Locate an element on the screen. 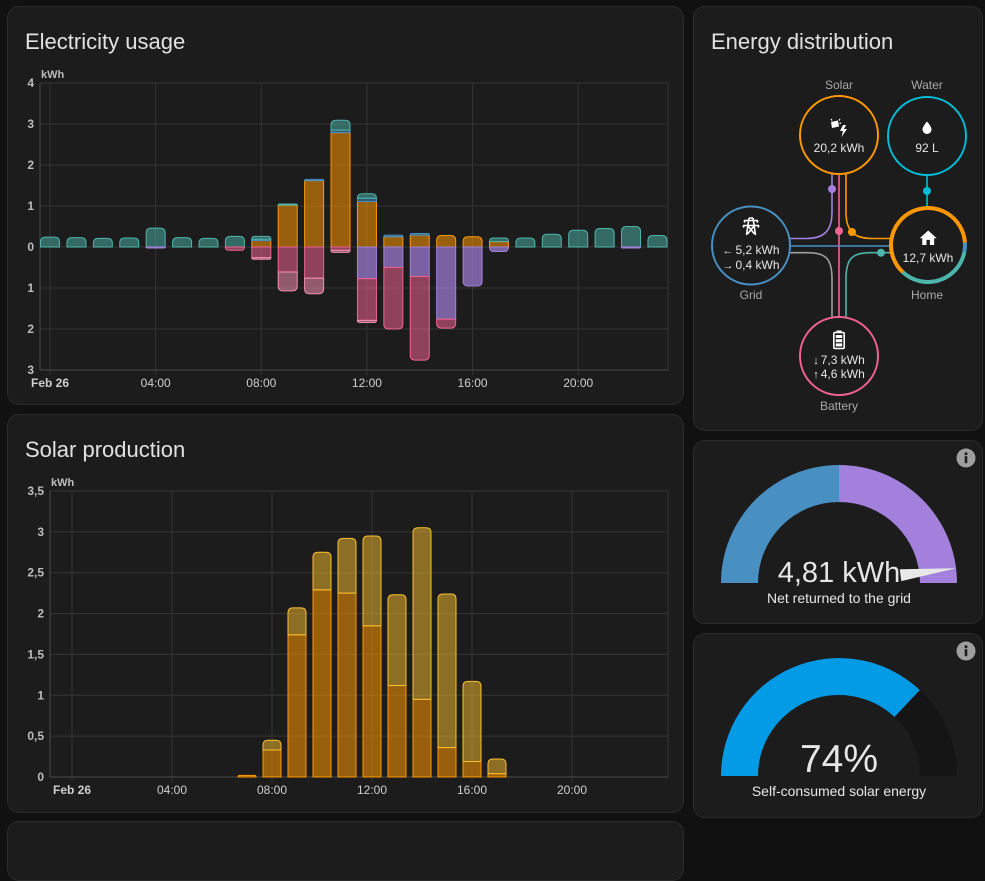 Image resolution: width=985 pixels, height=881 pixels. gauge-fill is located at coordinates (820, 717).